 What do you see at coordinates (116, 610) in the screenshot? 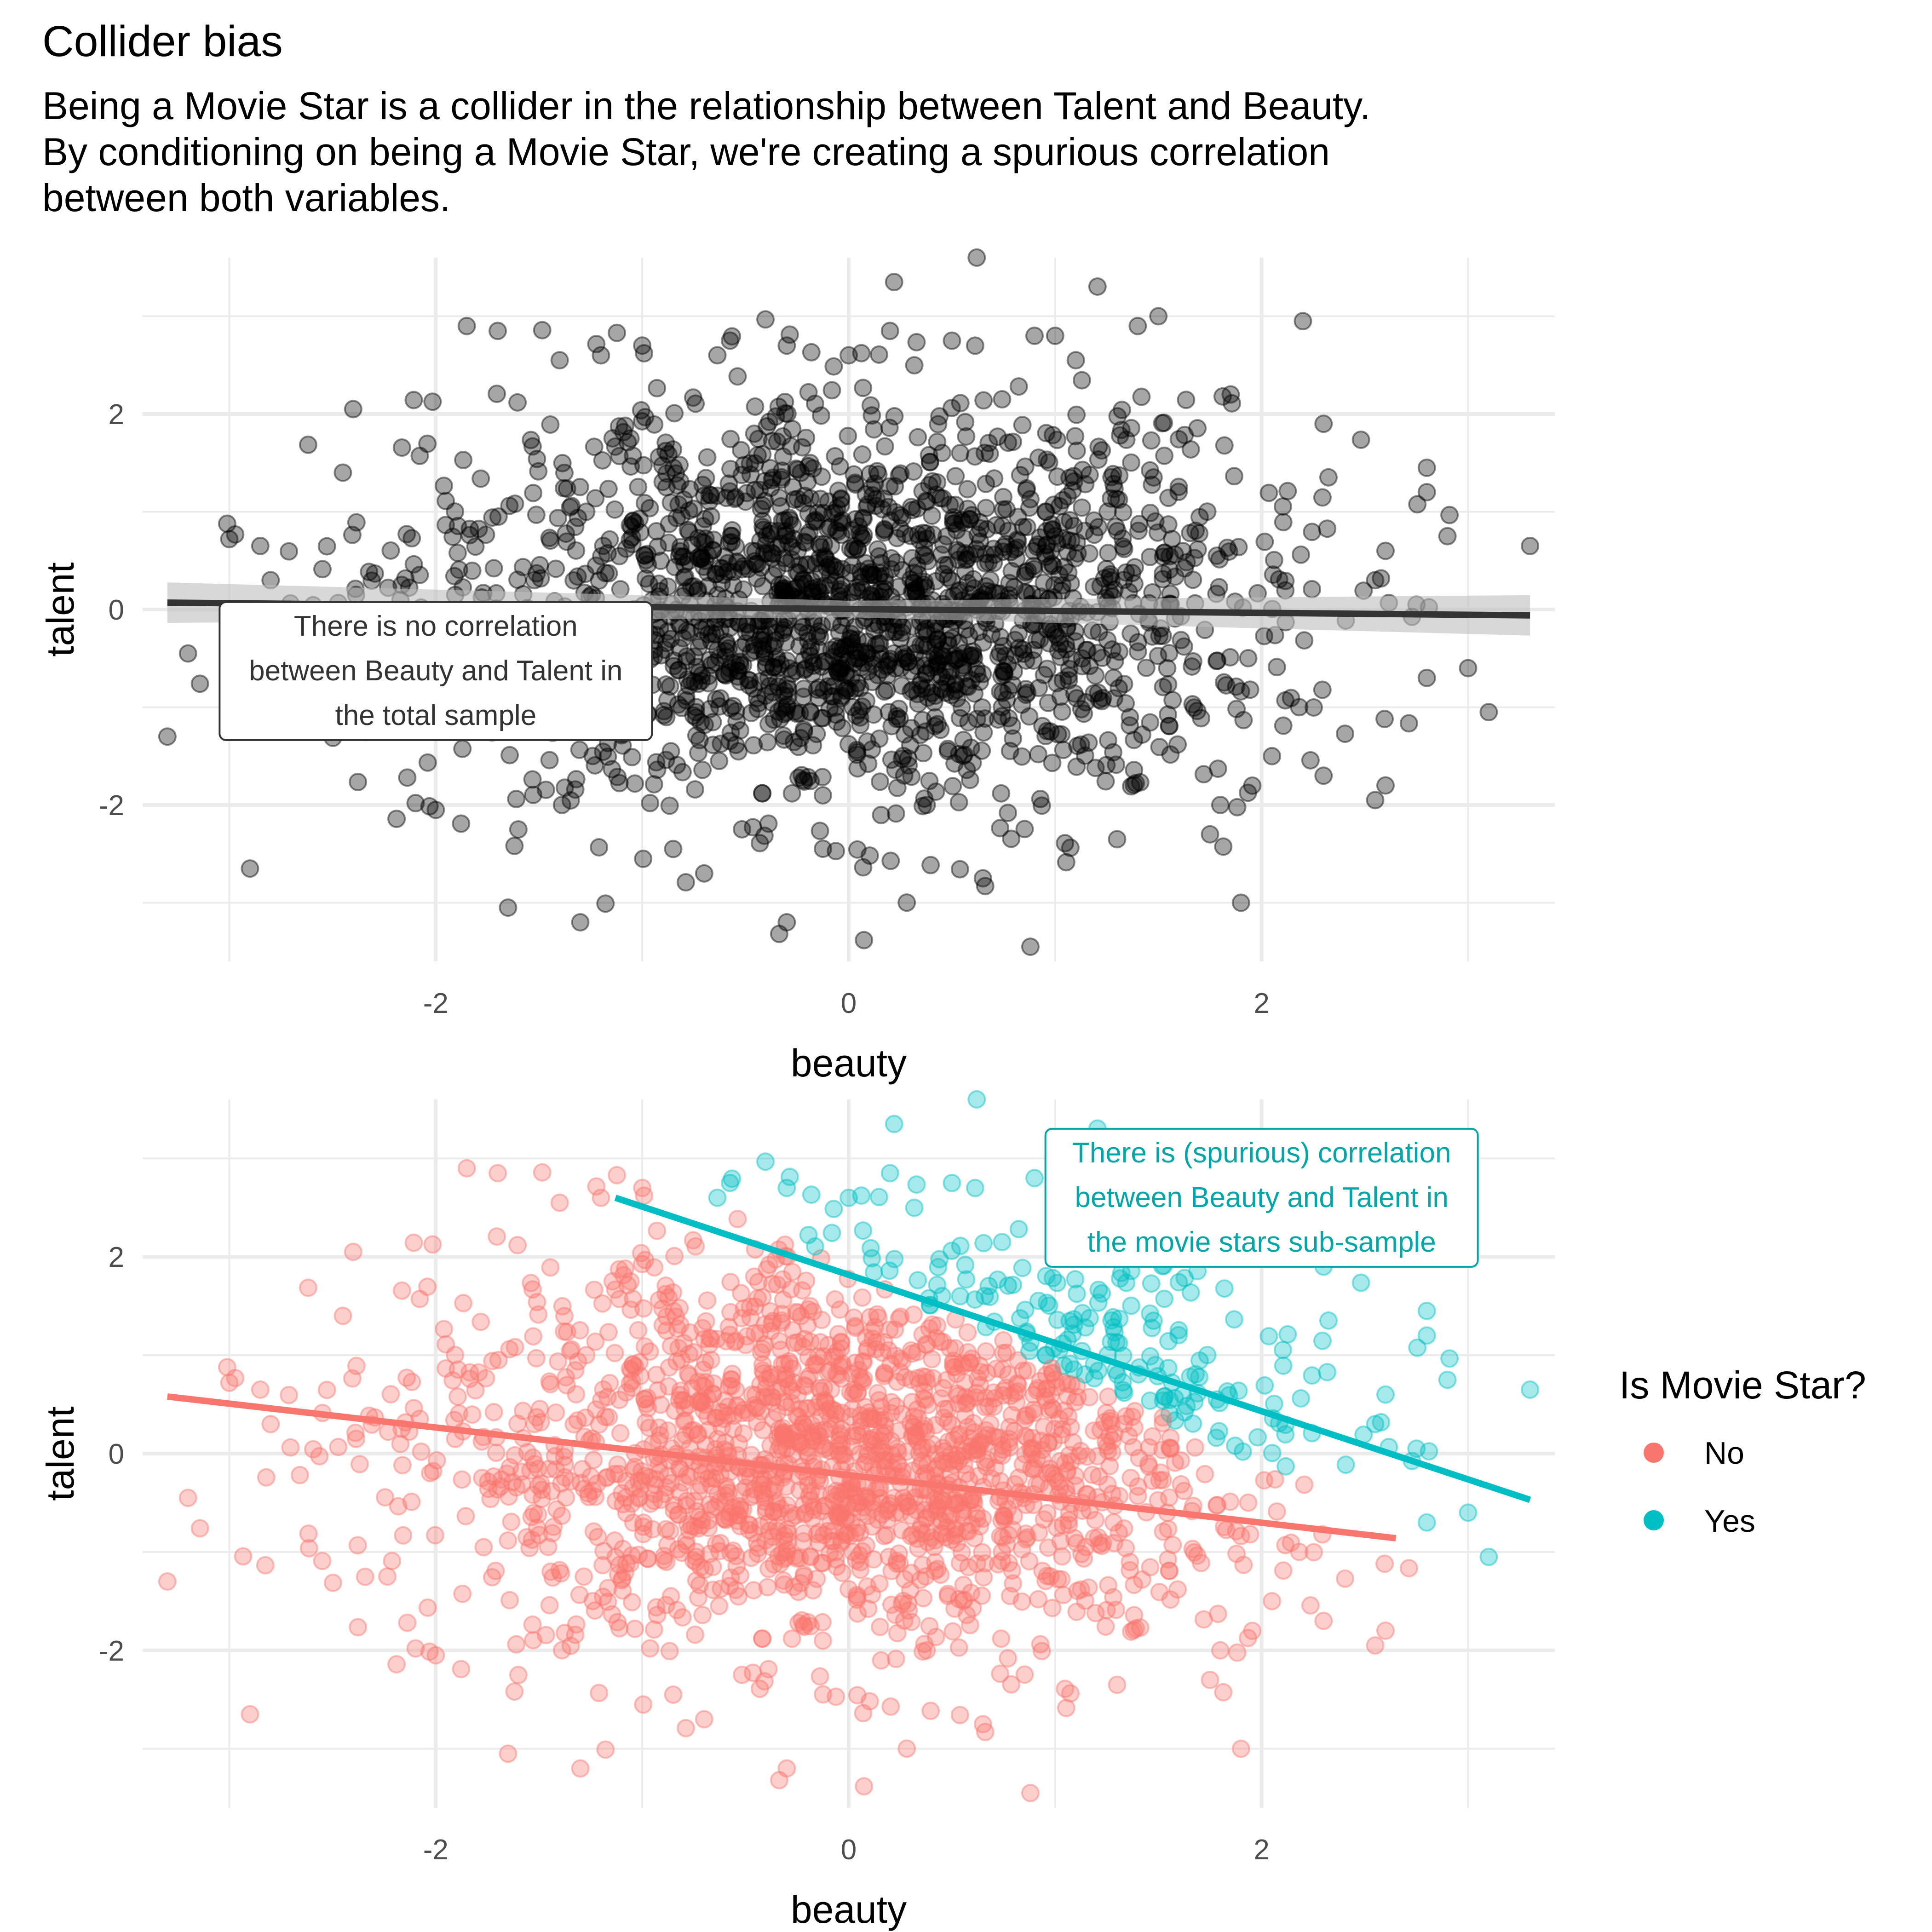
I see `y-tick-label: 0` at bounding box center [116, 610].